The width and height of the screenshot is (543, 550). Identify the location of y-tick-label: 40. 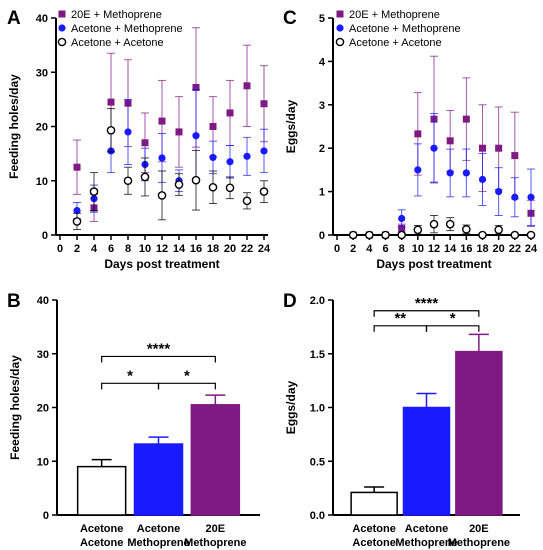
(42, 19).